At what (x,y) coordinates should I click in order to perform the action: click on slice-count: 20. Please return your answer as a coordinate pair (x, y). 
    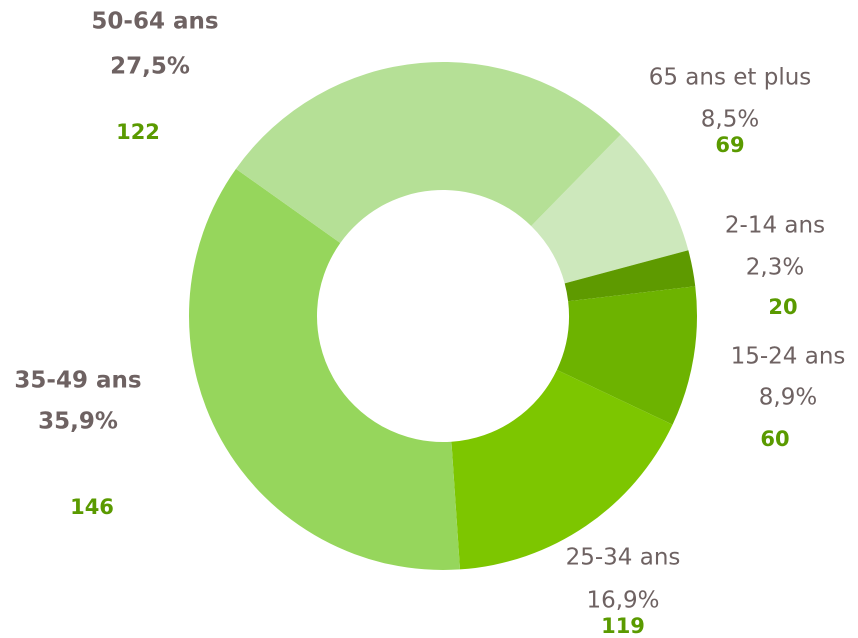
    Looking at the image, I should click on (782, 307).